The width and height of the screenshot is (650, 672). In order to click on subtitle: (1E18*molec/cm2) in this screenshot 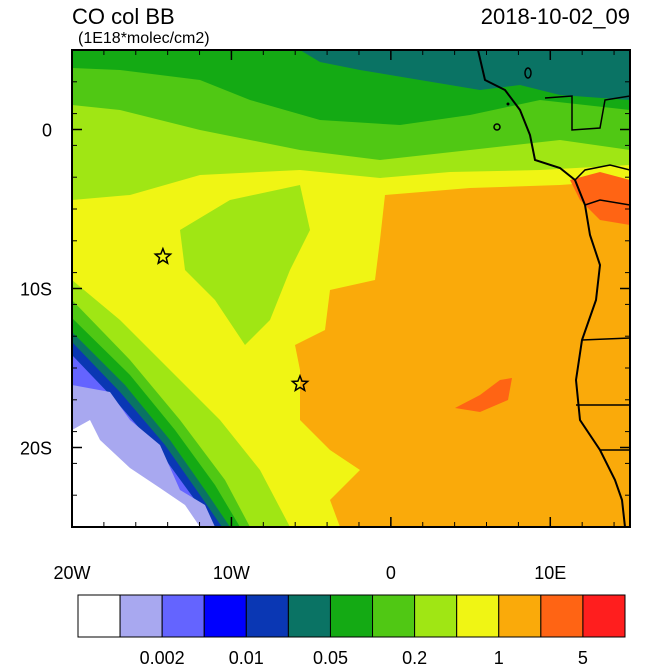, I will do `click(144, 38)`.